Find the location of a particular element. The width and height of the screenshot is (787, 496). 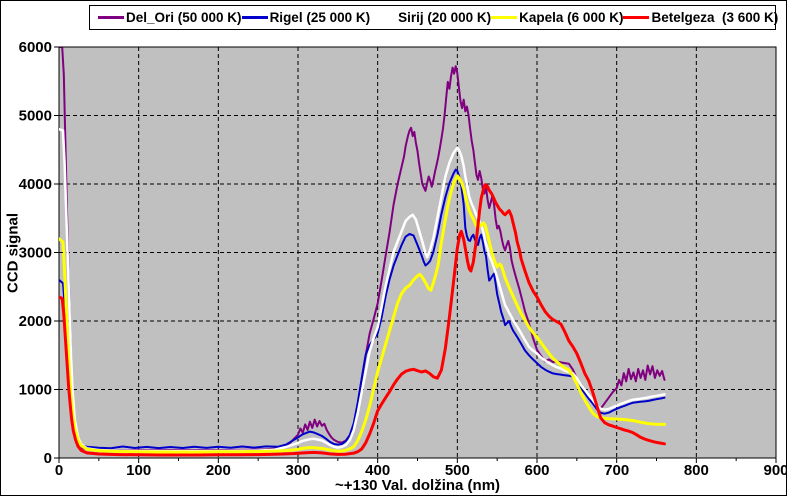

y-tick-label-3000: 3000 is located at coordinates (35, 253).